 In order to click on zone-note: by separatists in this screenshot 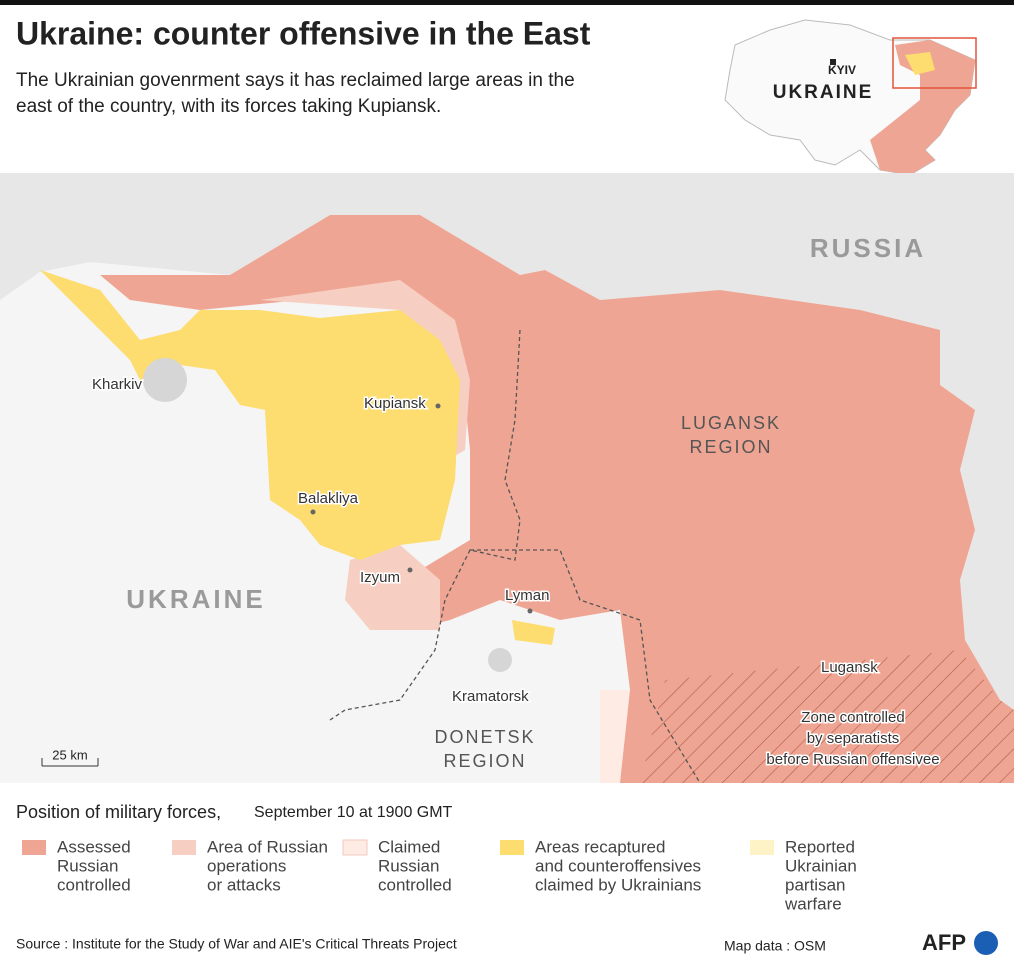, I will do `click(853, 738)`.